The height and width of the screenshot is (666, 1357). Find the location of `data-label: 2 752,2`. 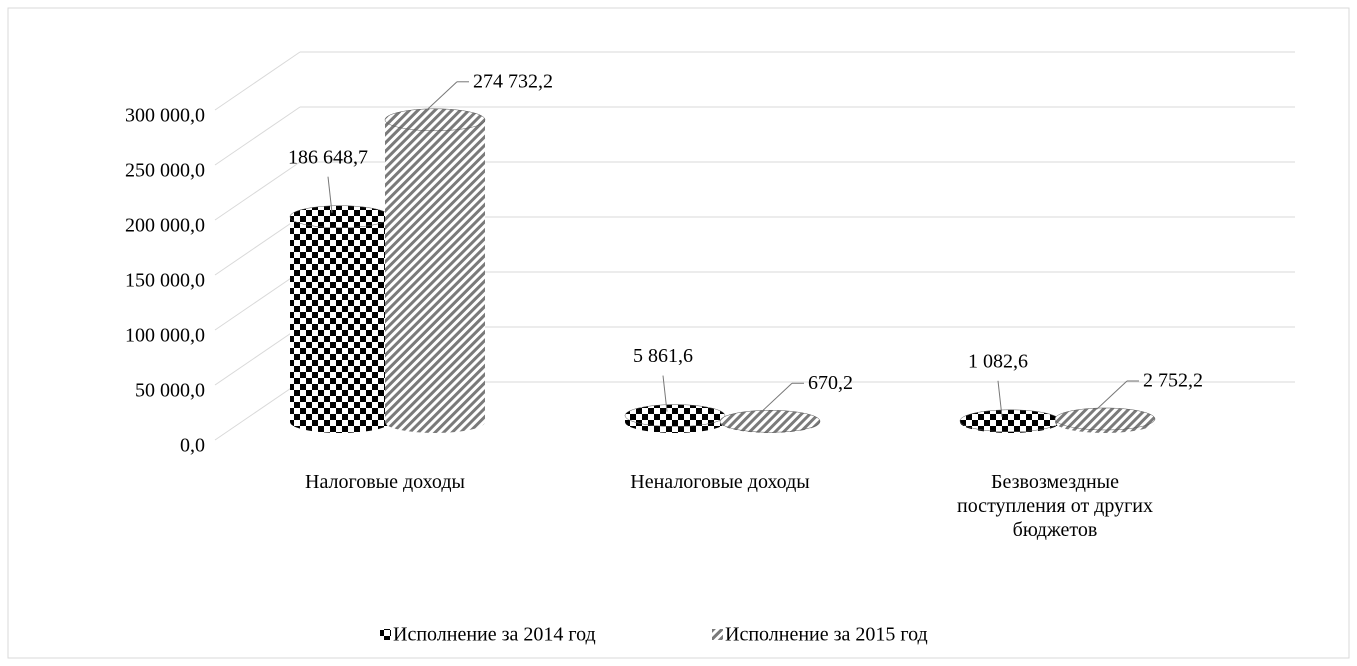

data-label: 2 752,2 is located at coordinates (1173, 381).